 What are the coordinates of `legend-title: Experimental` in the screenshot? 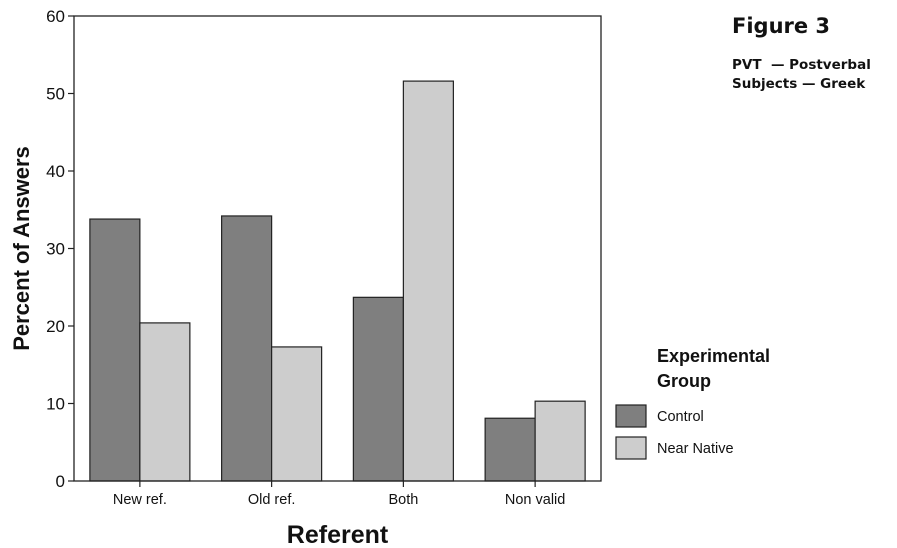 It's located at (713, 356).